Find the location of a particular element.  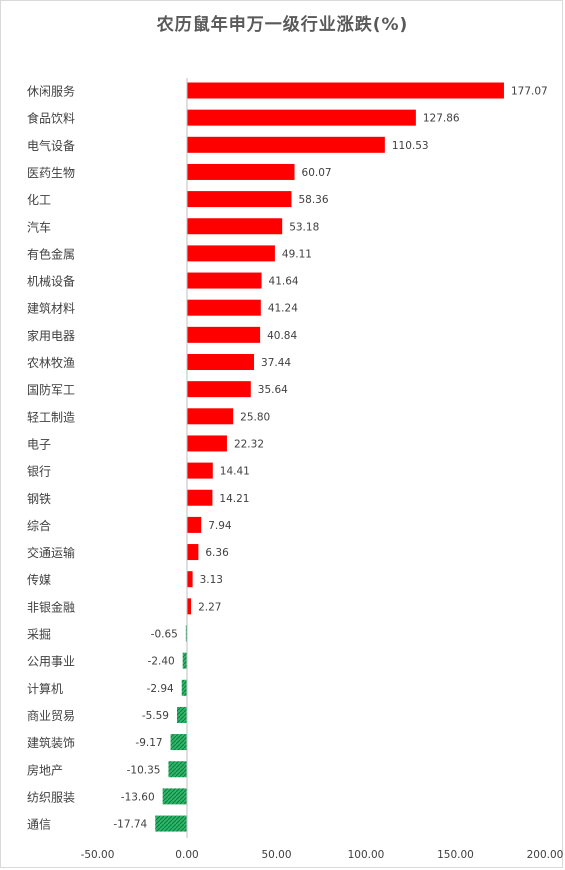

category-label: 电气设备 is located at coordinates (51, 145).